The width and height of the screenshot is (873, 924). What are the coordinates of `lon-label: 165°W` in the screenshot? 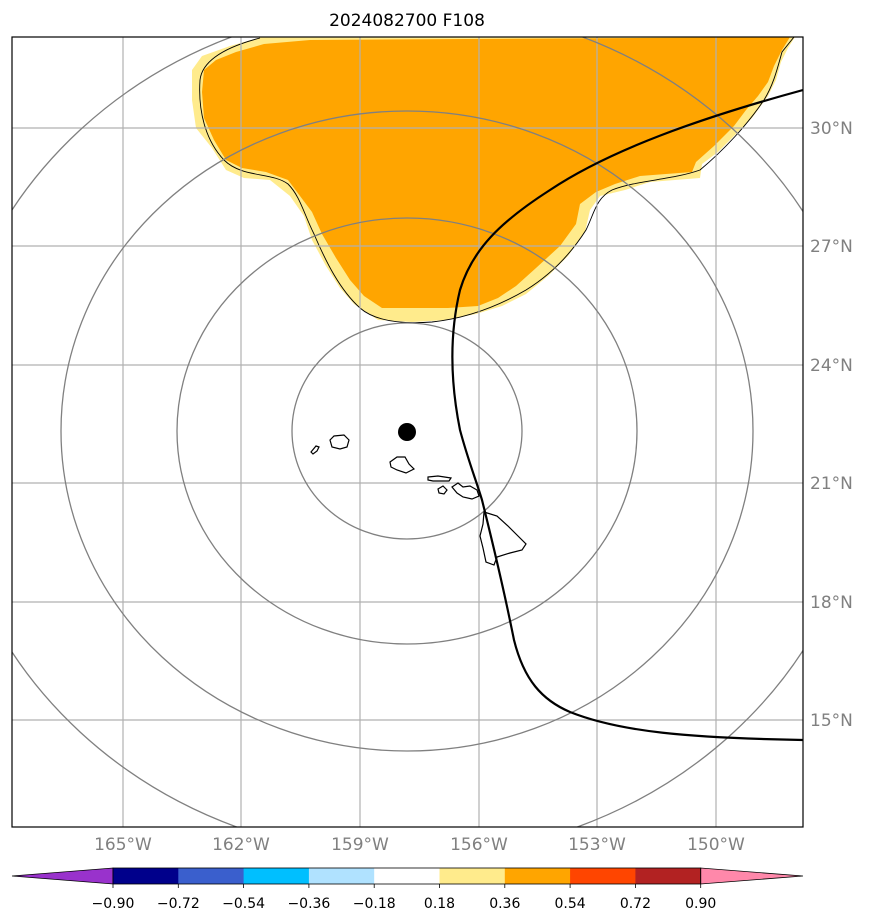 It's located at (123, 845).